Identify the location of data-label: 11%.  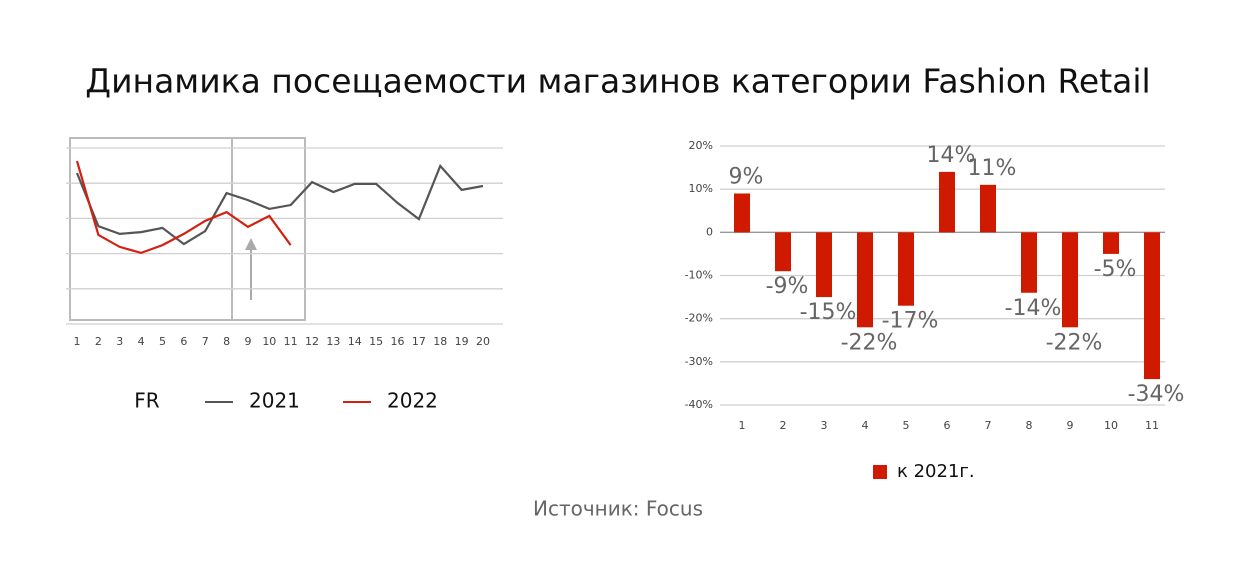
(992, 168).